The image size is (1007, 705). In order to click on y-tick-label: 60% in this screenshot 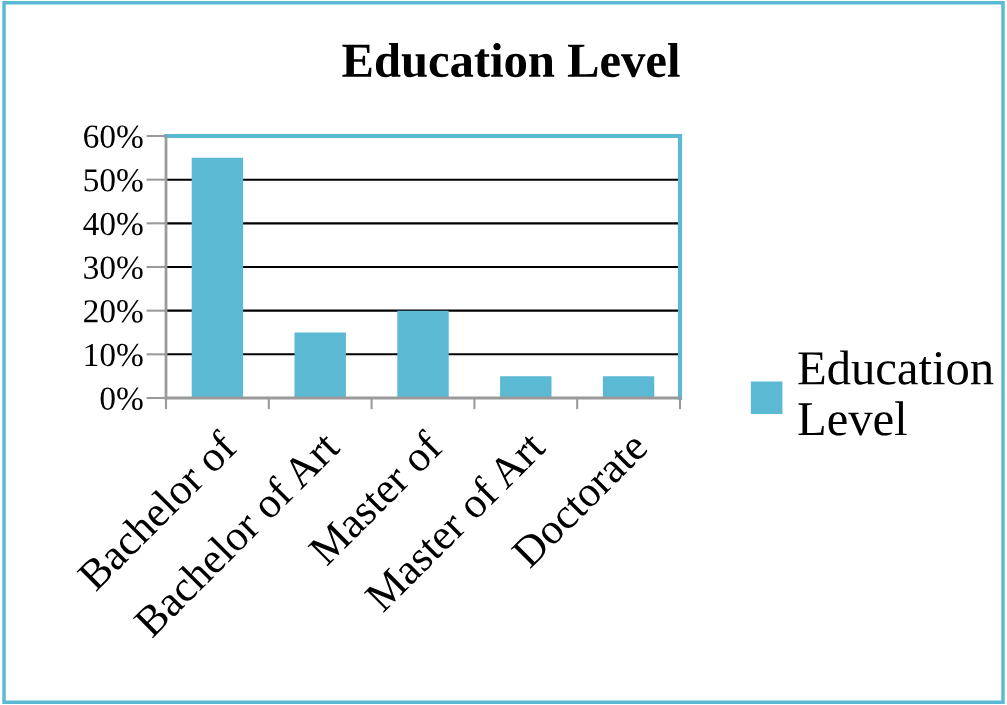, I will do `click(113, 136)`.